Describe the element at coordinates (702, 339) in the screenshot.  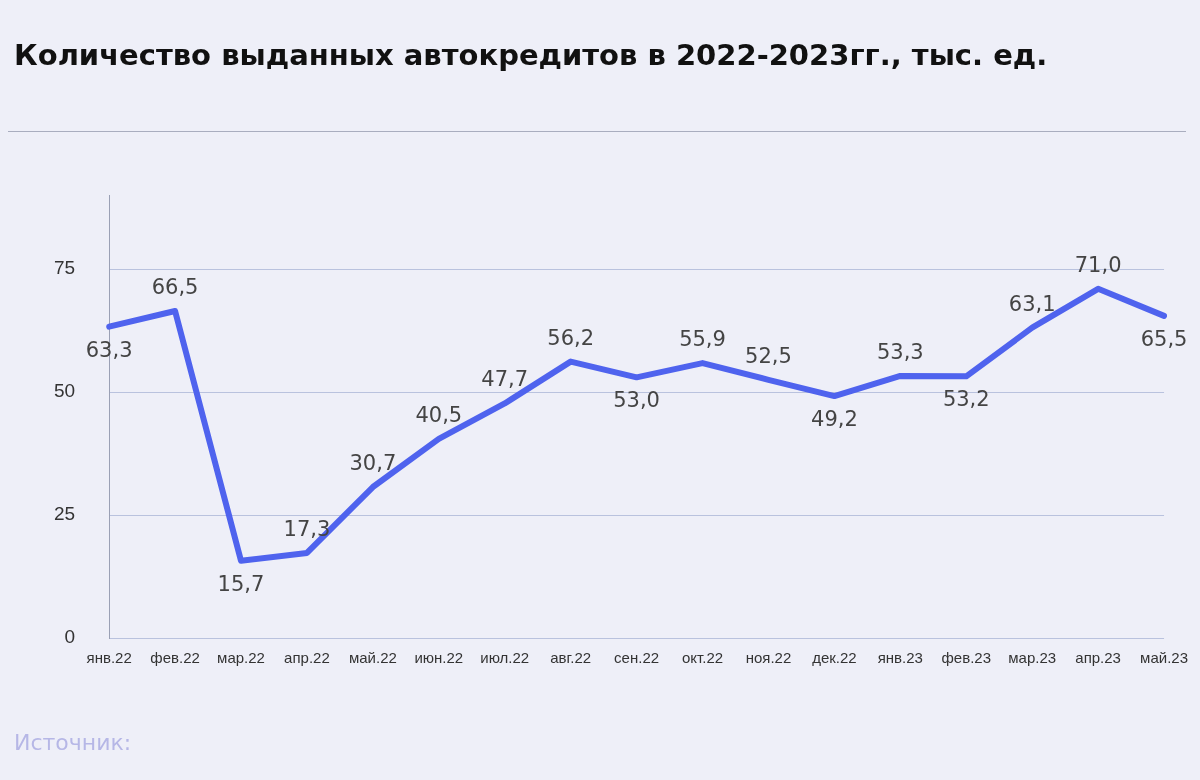
I see `data-label: 55,9` at that location.